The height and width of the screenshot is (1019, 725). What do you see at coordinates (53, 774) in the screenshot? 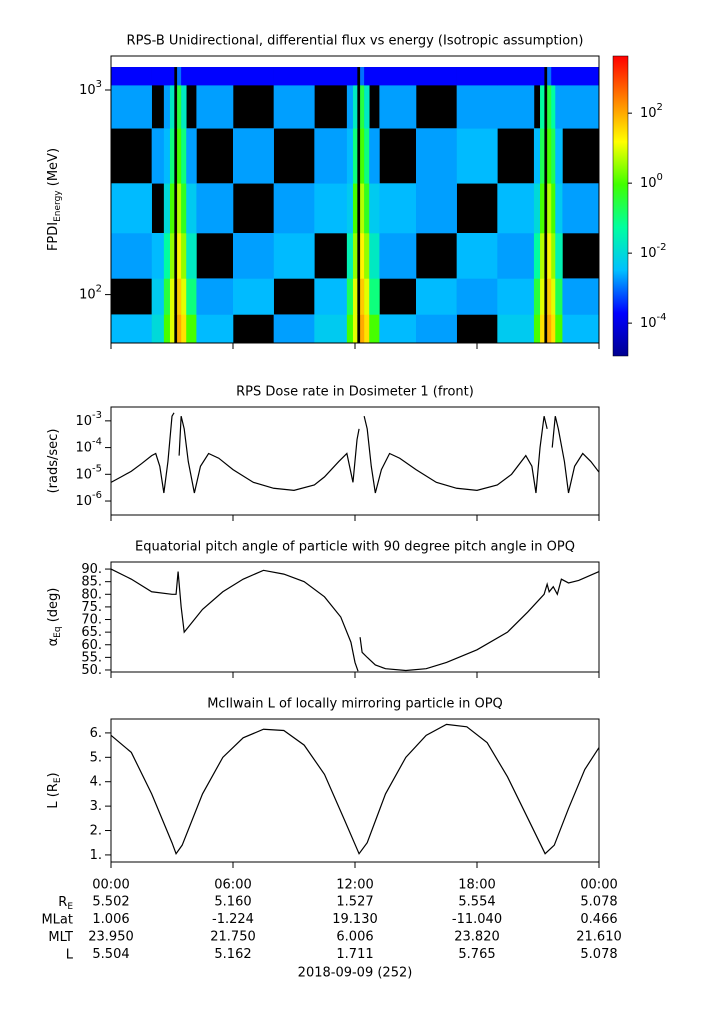
I see `axis-label-part: )` at bounding box center [53, 774].